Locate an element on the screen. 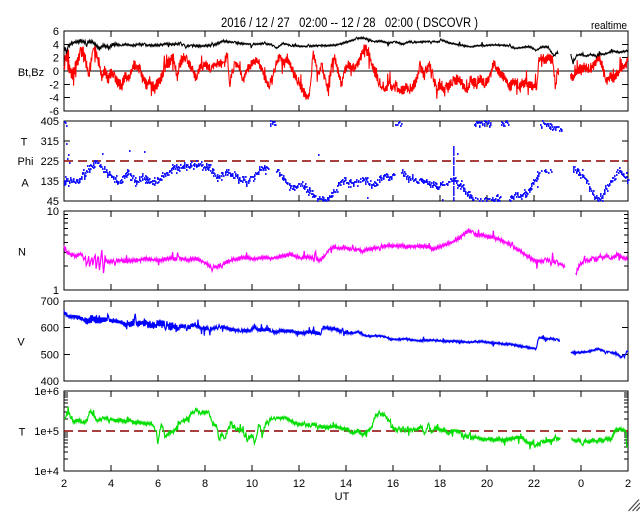 The height and width of the screenshot is (512, 640). svg-text: 16 is located at coordinates (393, 484).